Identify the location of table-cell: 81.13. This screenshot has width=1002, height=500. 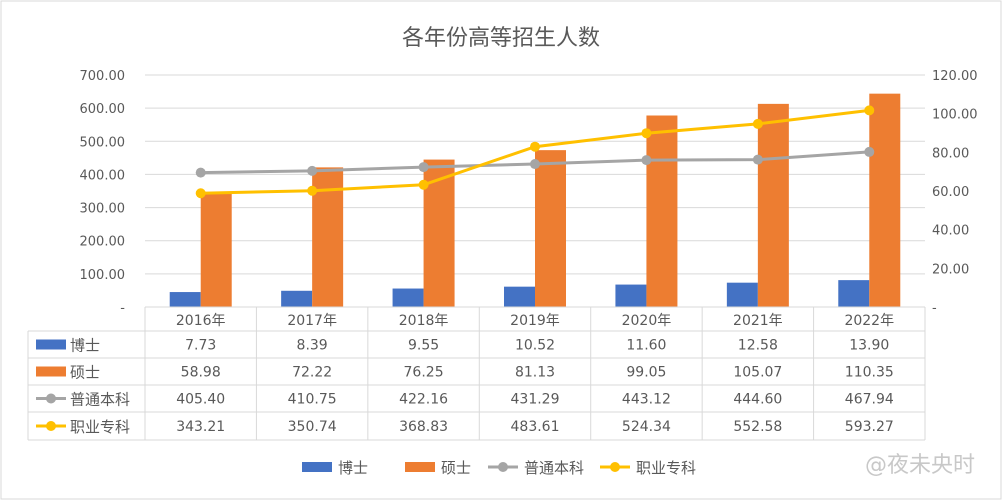
(535, 373).